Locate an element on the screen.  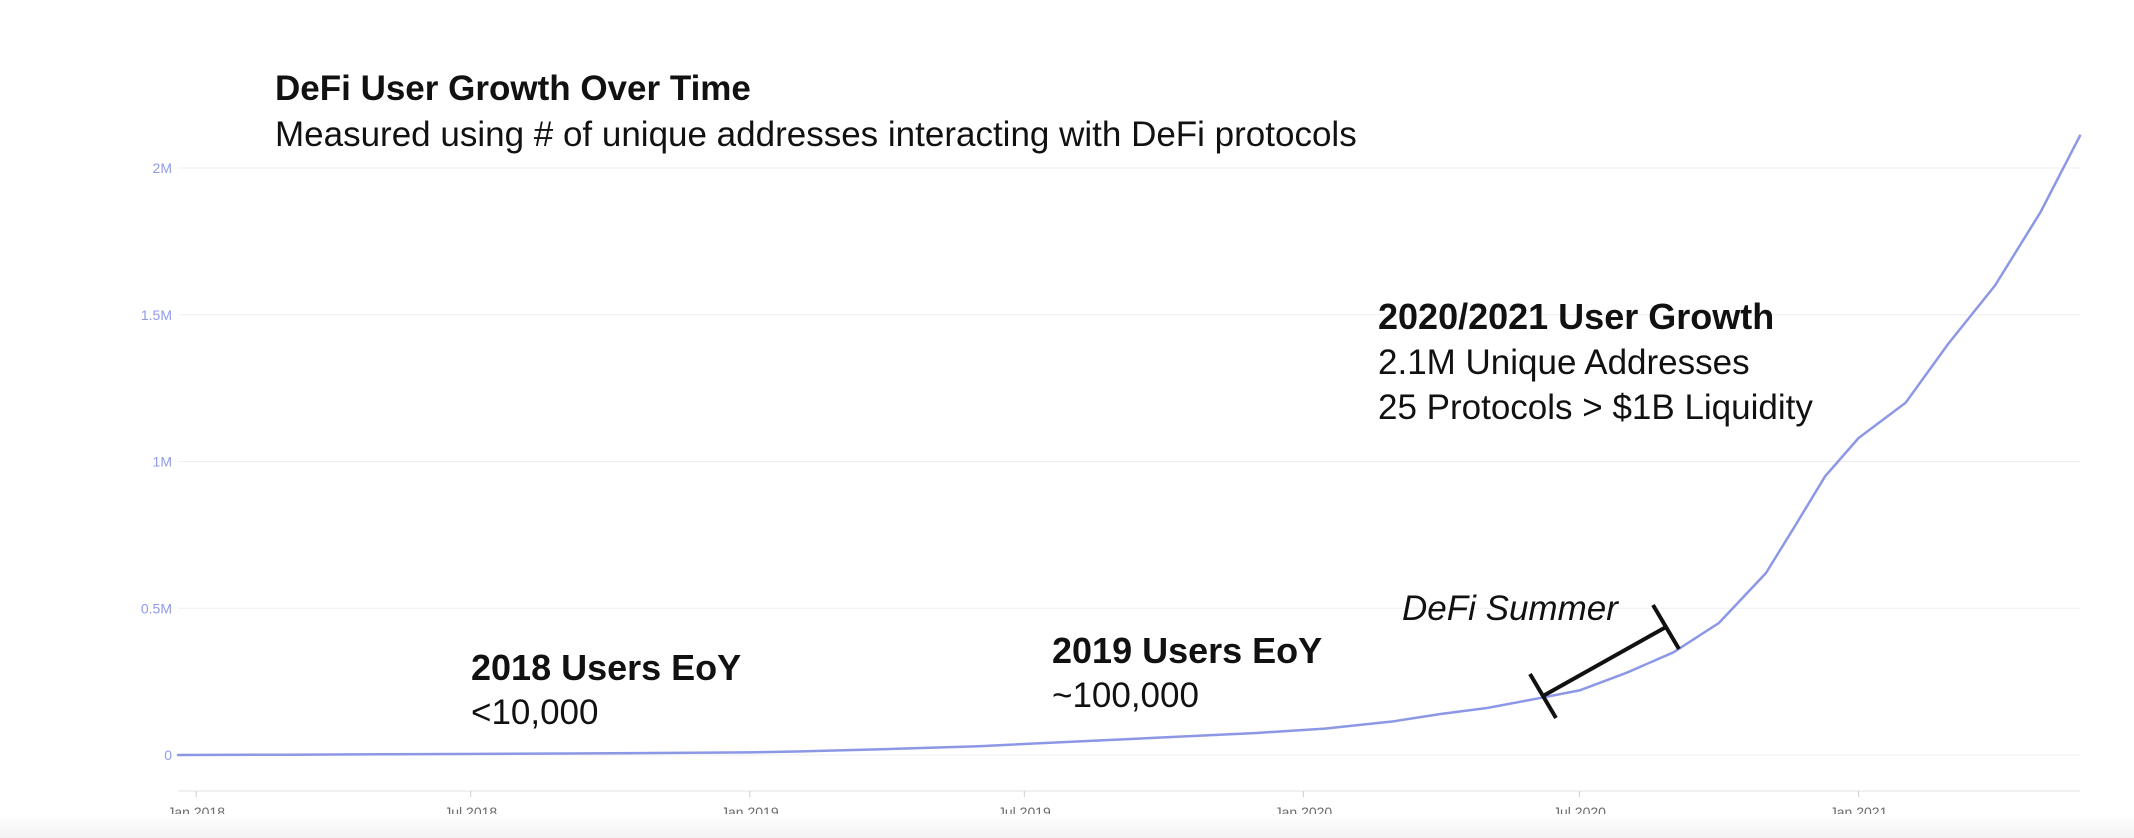
bottom-shadow-band is located at coordinates (1067, 826).